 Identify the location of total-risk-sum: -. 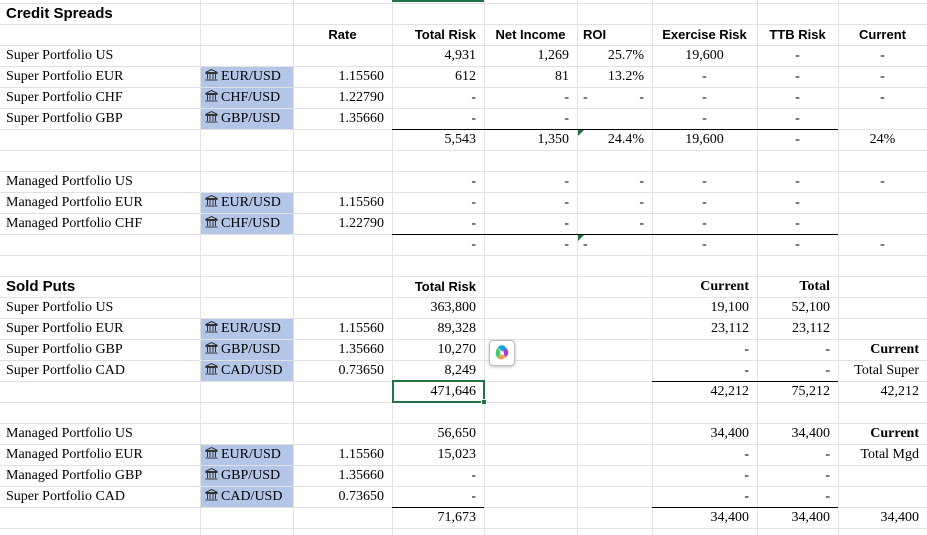
(473, 244).